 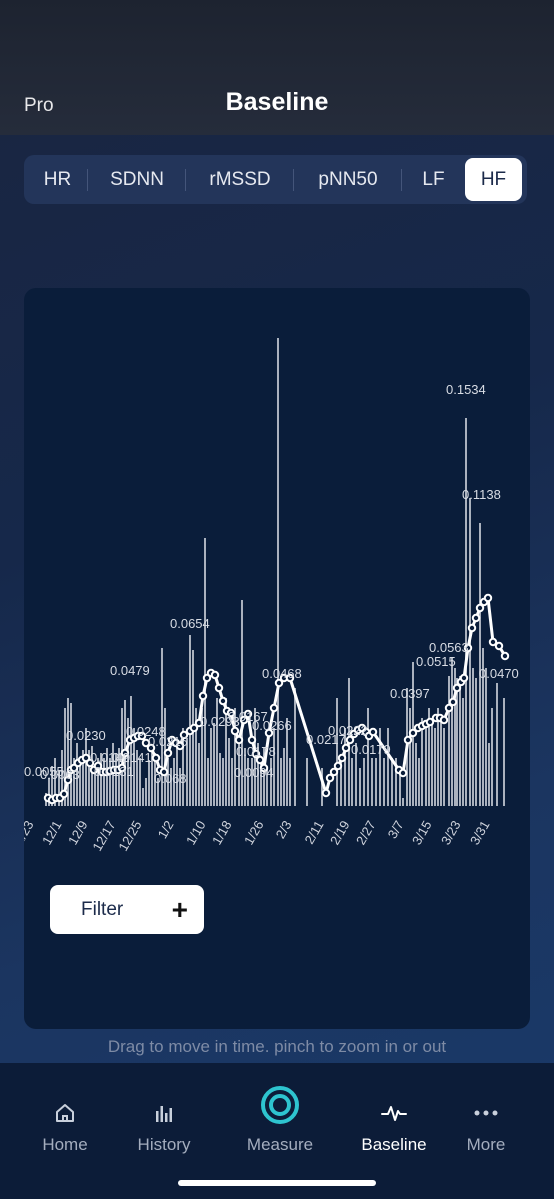 I want to click on metric-segmented-control: HR SDNN rMSSD pNN50 LF HF, so click(x=275, y=179).